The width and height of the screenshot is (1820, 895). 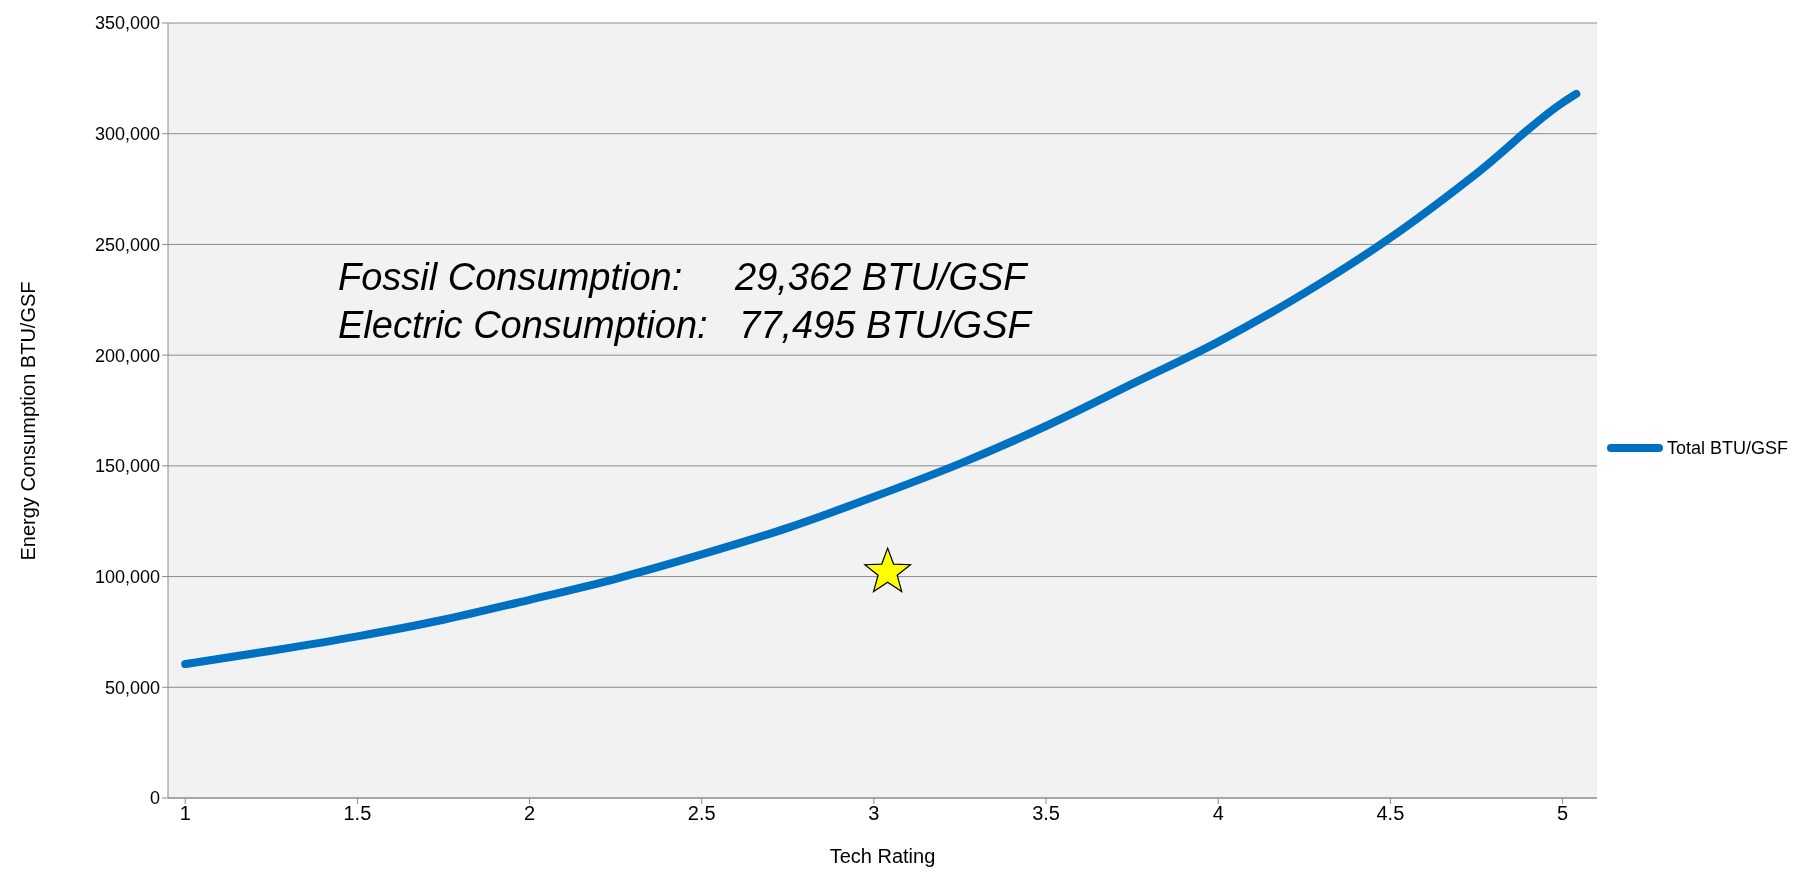 I want to click on x-tick-label: 1, so click(x=185, y=813).